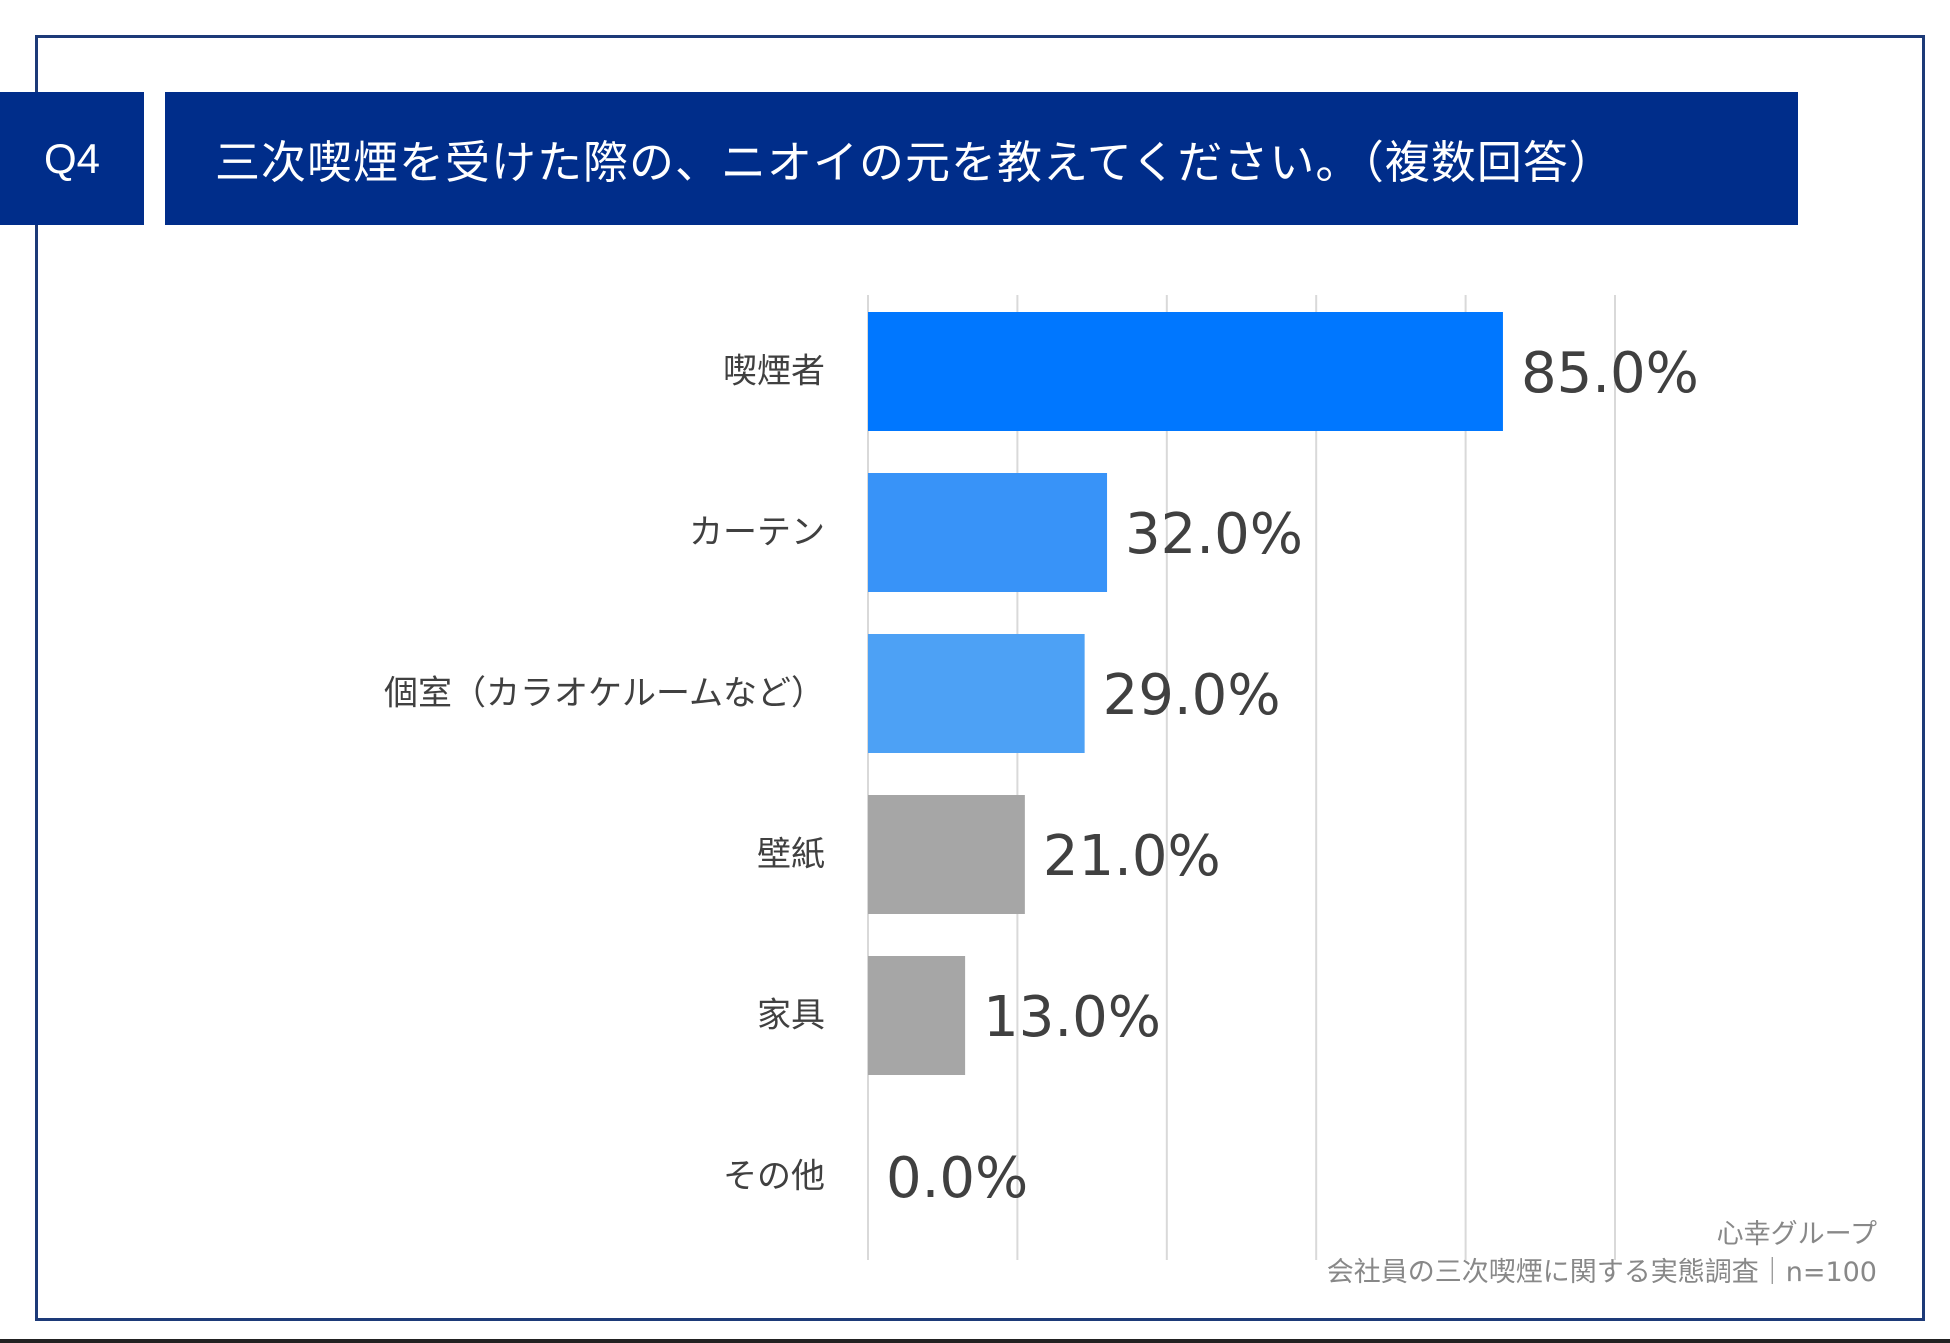 The height and width of the screenshot is (1343, 1950). I want to click on survey-label: 会社員の三次喫煙に関する実態調査｜n=100, so click(1601, 1272).